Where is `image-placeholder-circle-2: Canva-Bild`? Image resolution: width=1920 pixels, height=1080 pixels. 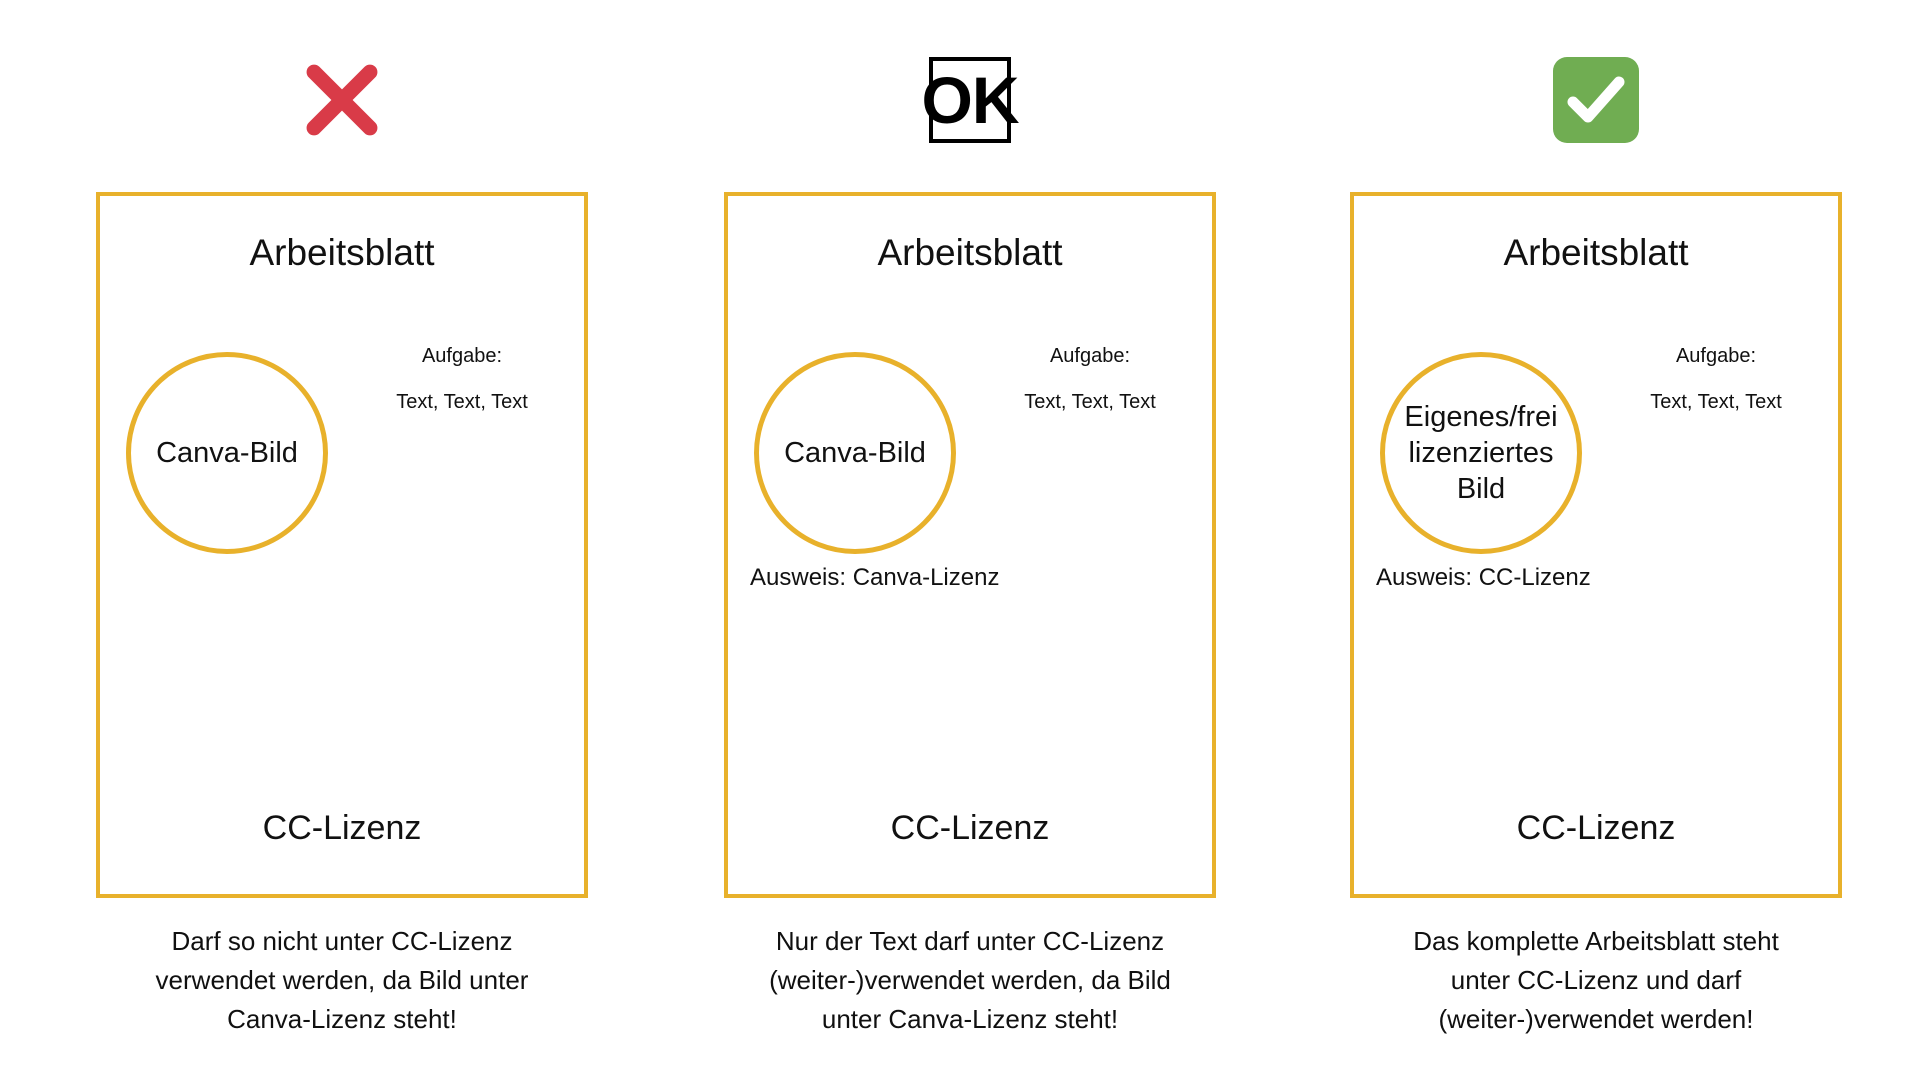
image-placeholder-circle-2: Canva-Bild is located at coordinates (855, 453).